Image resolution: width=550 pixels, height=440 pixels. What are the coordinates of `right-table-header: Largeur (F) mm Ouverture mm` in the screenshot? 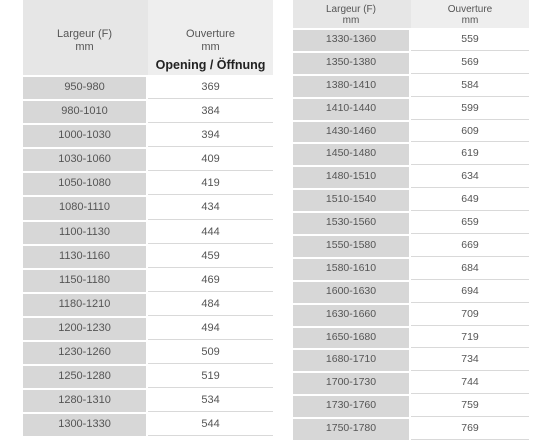 It's located at (411, 14).